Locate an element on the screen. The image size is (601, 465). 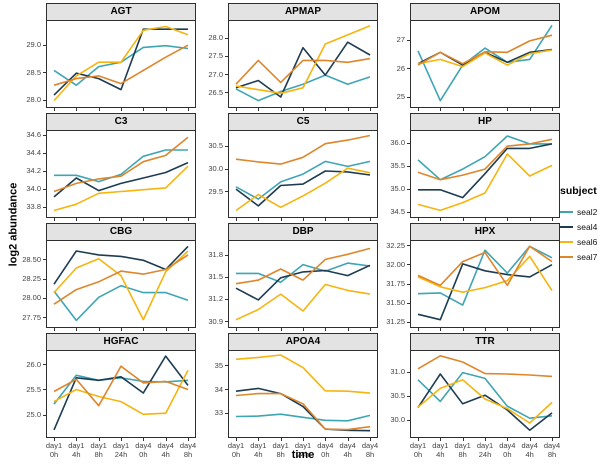
line-CBG-seal2 is located at coordinates (121, 303).